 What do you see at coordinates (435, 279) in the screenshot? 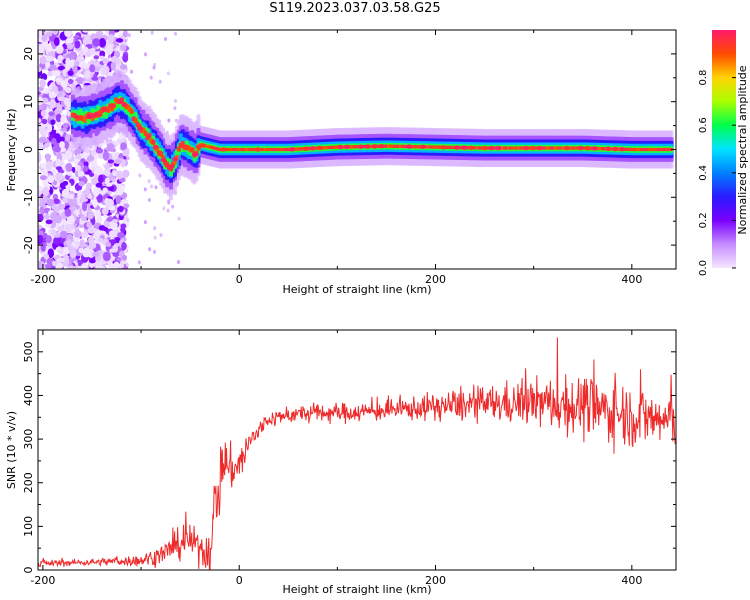
I see `x-tick-label: 200` at bounding box center [435, 279].